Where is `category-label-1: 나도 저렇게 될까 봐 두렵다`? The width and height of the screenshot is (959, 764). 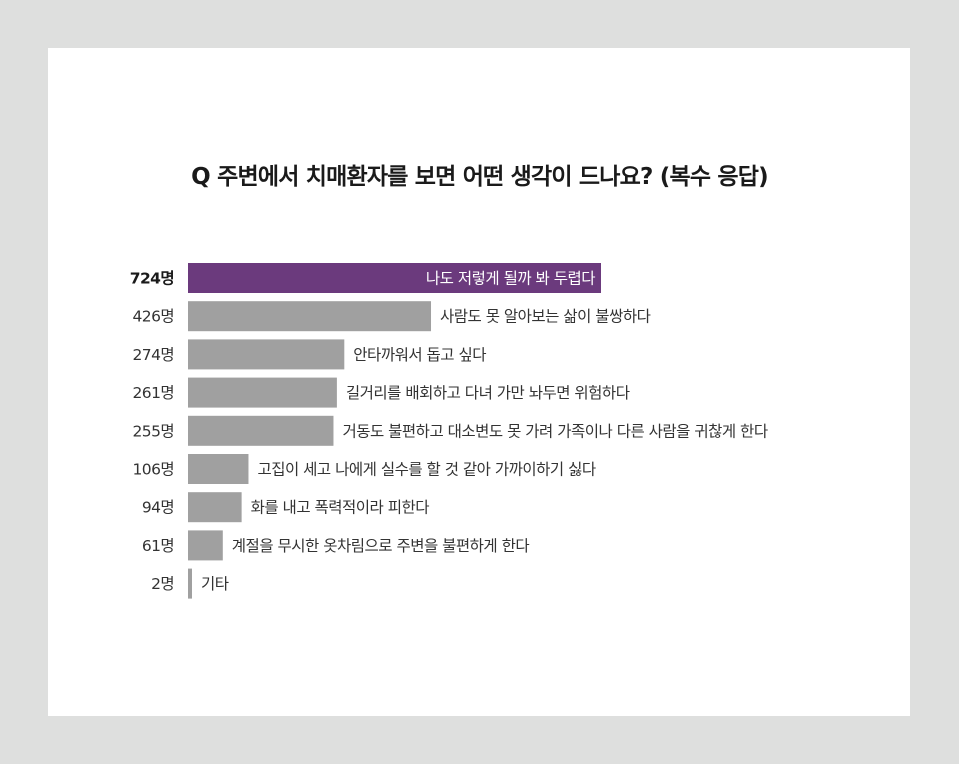
category-label-1: 나도 저렇게 될까 봐 두렵다 is located at coordinates (510, 279).